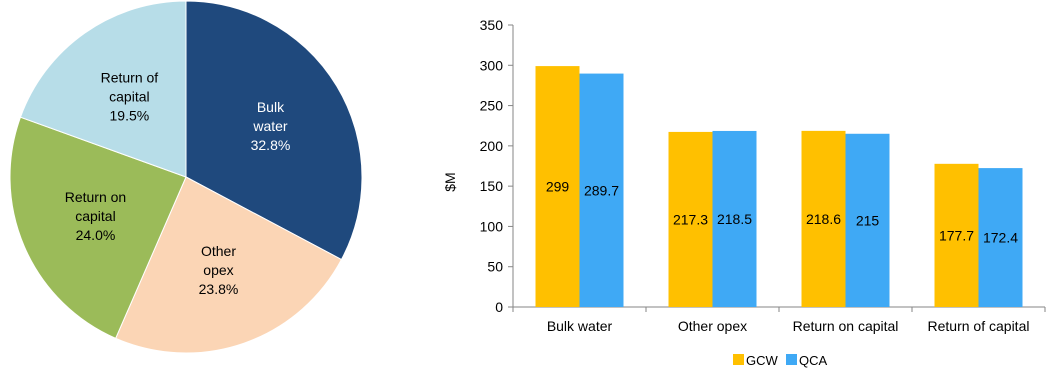 This screenshot has height=378, width=1047. I want to click on x-tick-label: Other opex, so click(712, 326).